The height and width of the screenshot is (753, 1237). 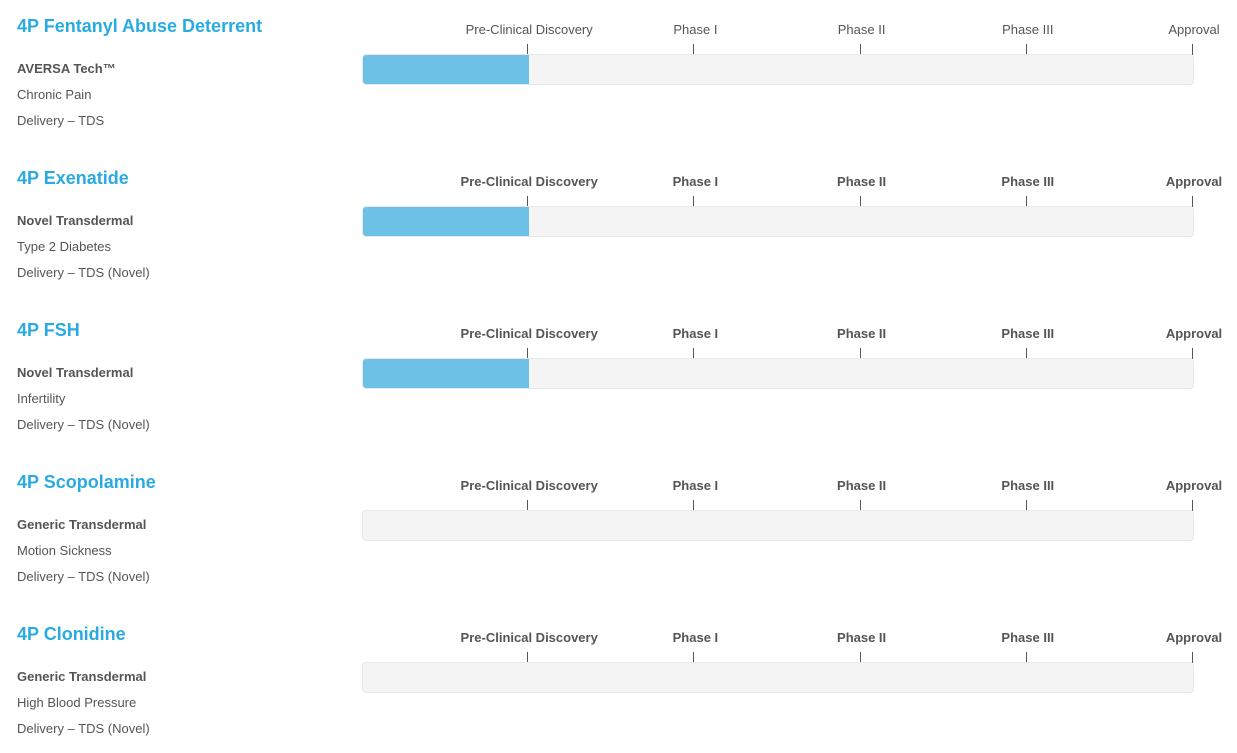 What do you see at coordinates (64, 550) in the screenshot?
I see `program-detail: Motion Sickness` at bounding box center [64, 550].